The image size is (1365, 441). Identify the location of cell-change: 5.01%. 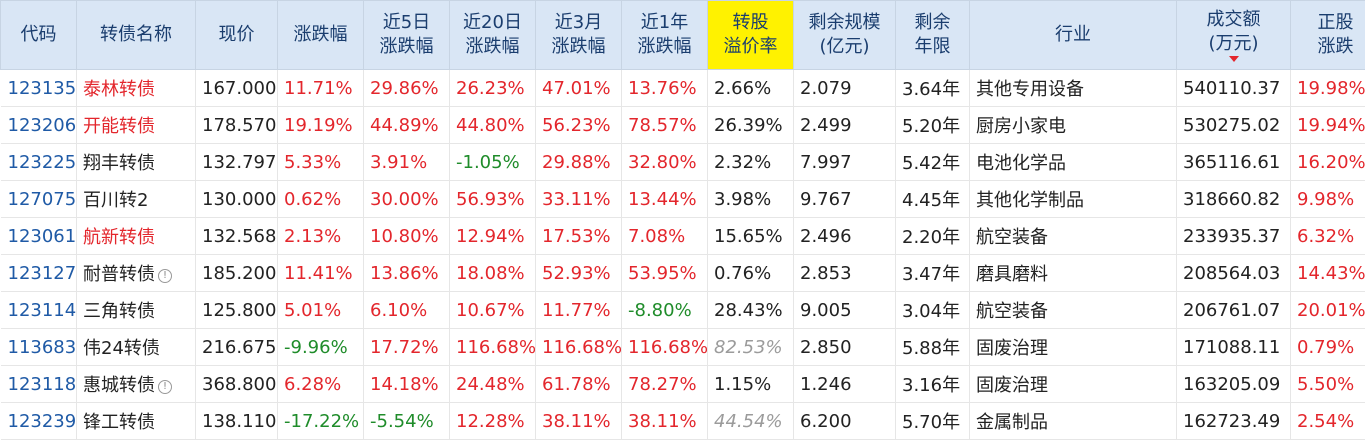
(320, 310).